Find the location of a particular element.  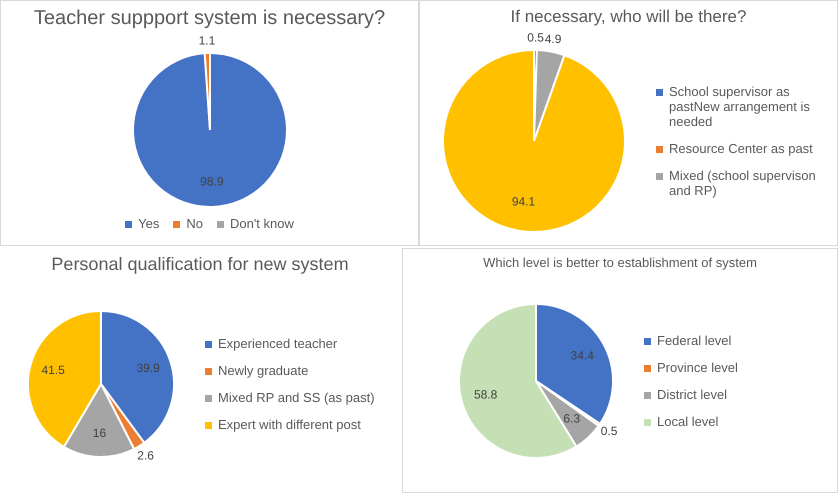

legend-label: Province level is located at coordinates (697, 367).